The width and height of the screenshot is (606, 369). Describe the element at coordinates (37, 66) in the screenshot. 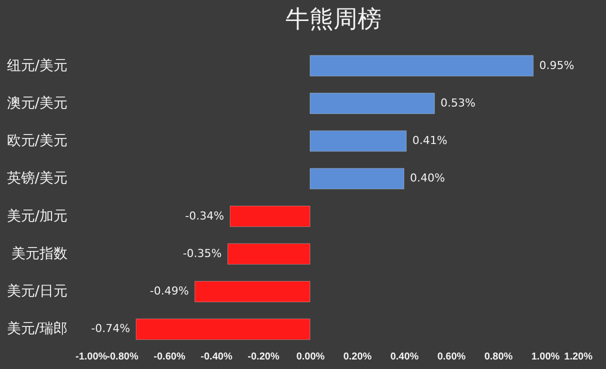

I see `y-tick-label: 纽元/美元` at that location.